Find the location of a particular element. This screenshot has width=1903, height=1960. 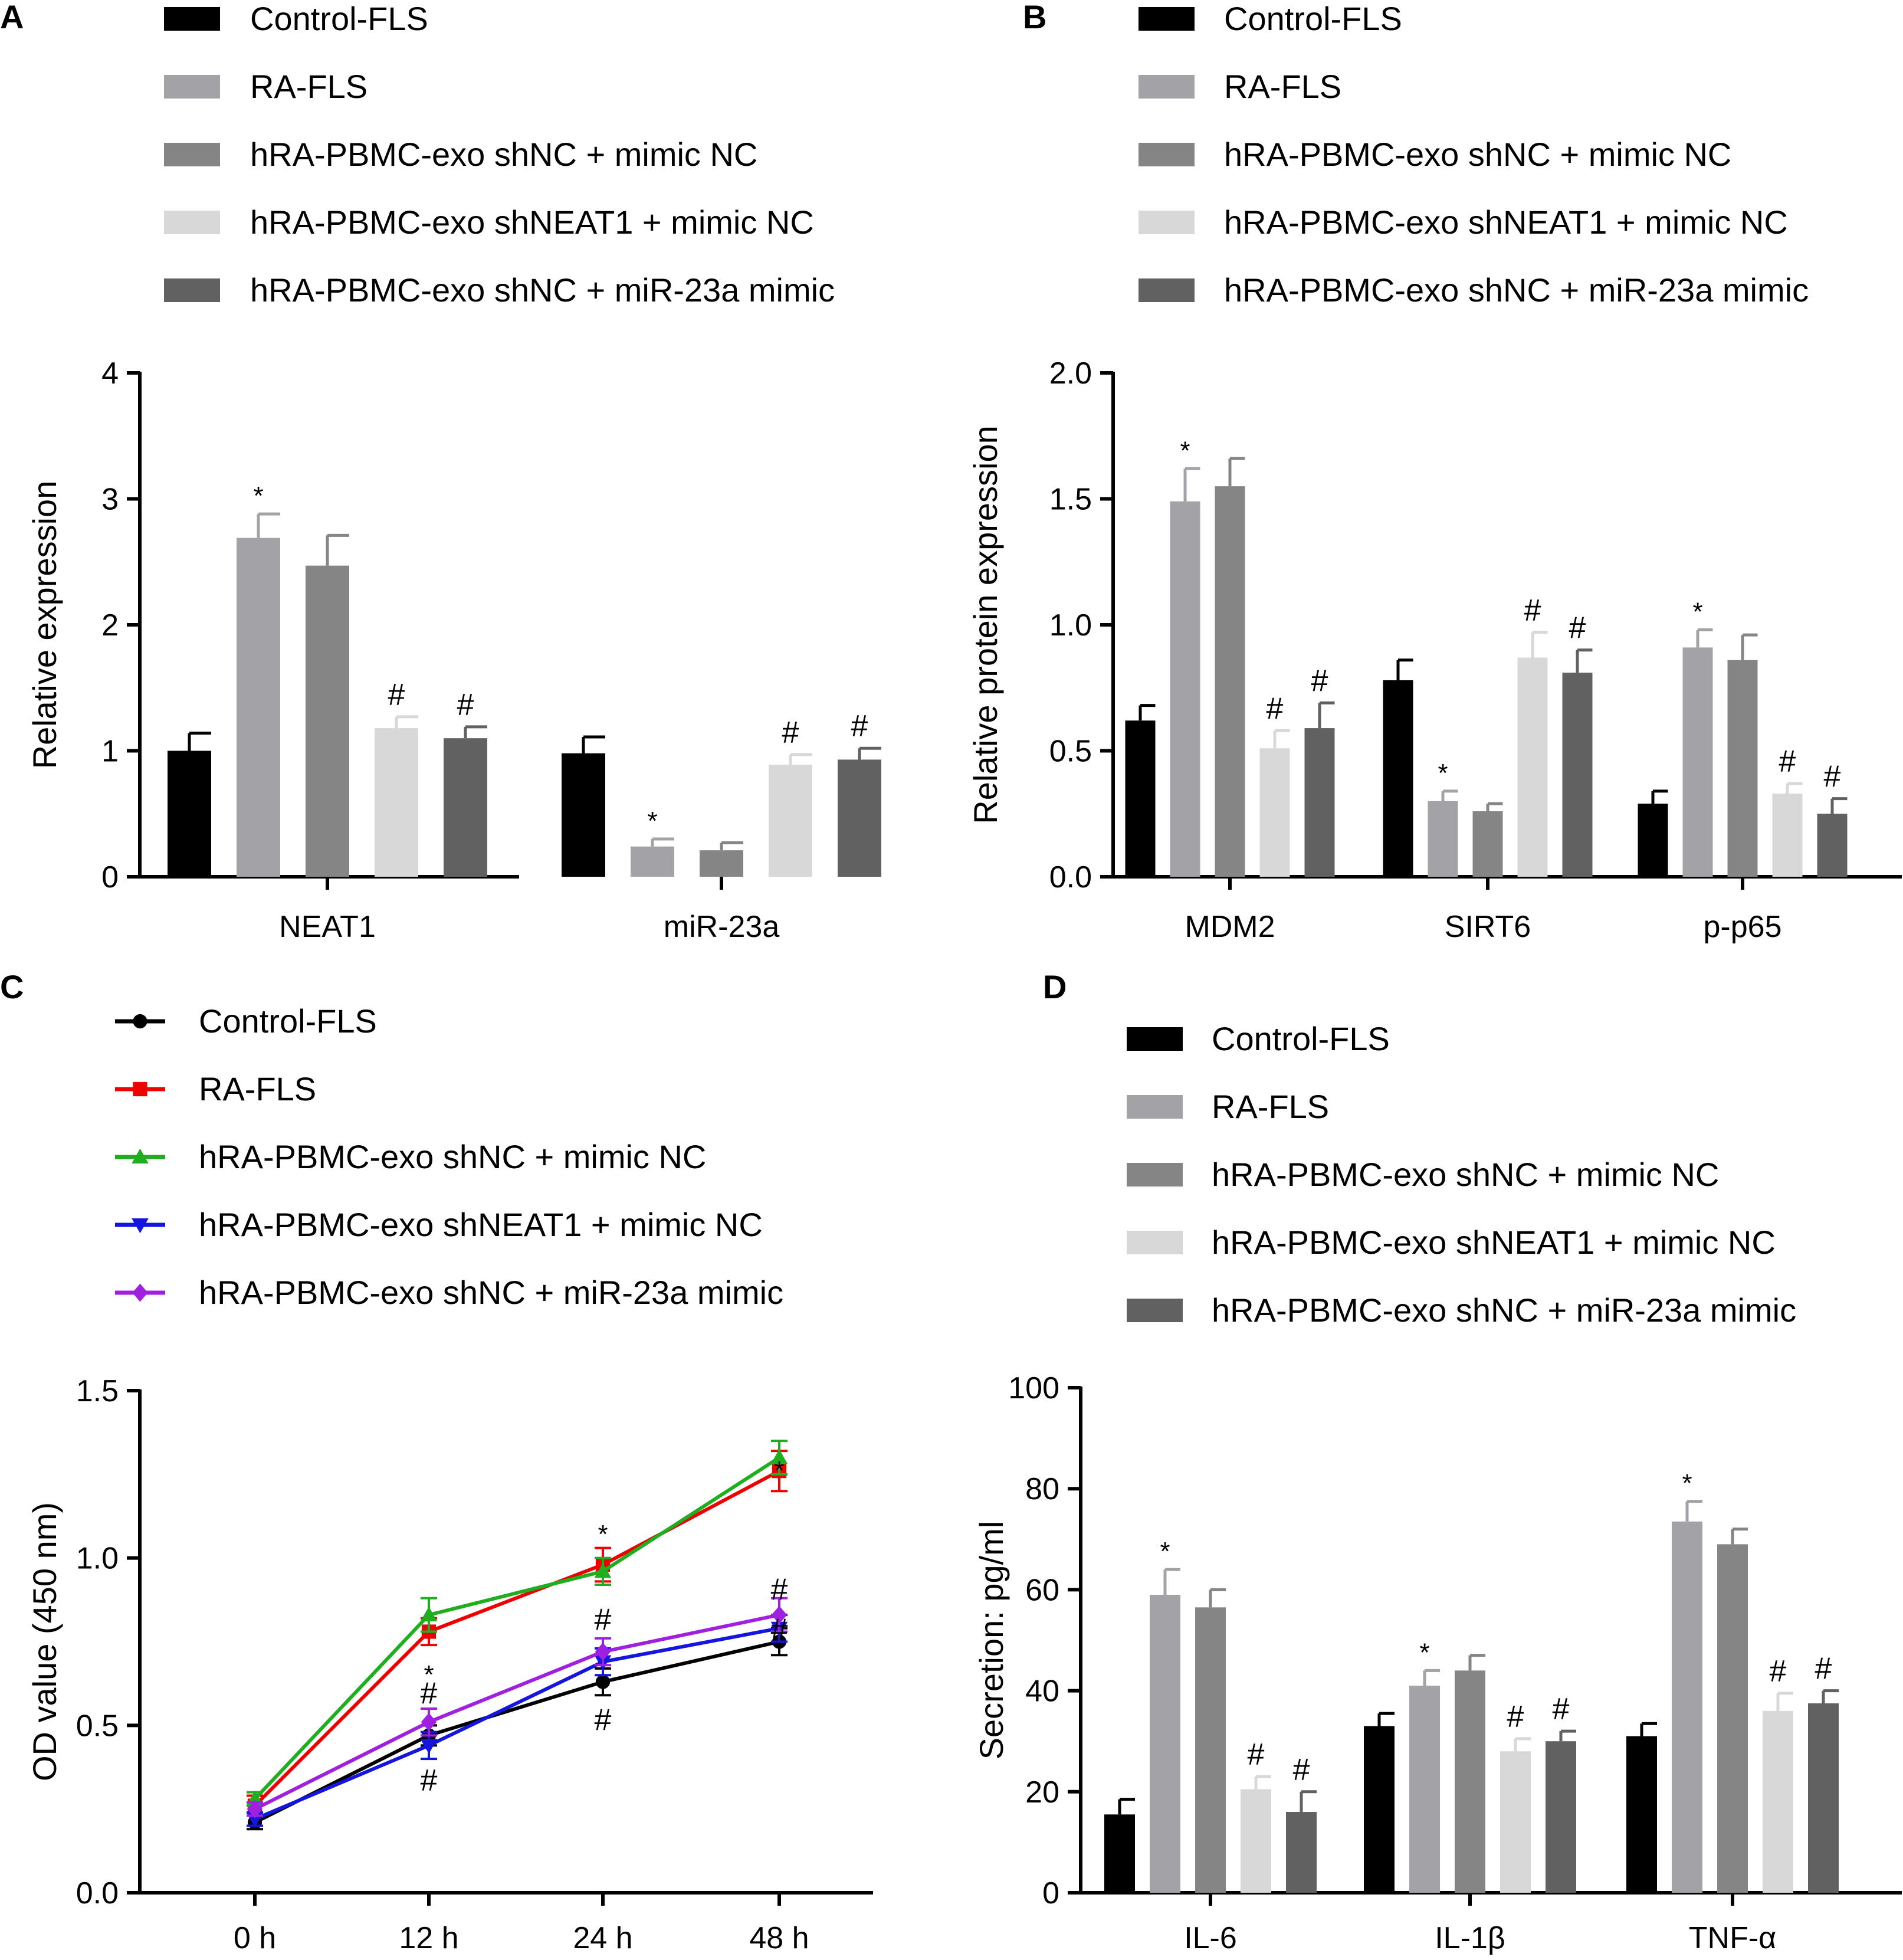

x-tick-label: IL-6 is located at coordinates (1210, 1938).